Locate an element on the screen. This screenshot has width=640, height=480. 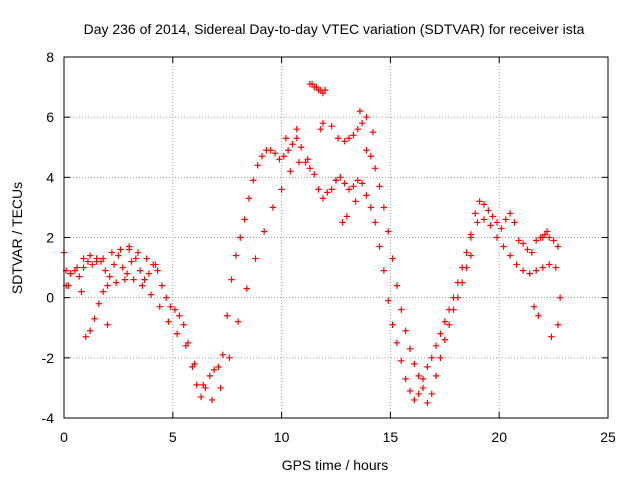
series-post-dusk-tail is located at coordinates (513, 246).